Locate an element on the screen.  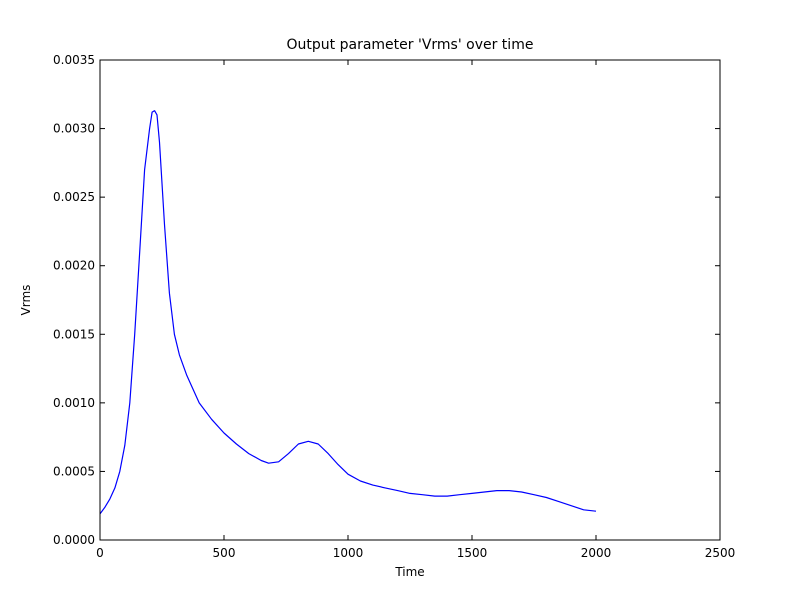
x-tick-label: 1500 is located at coordinates (472, 553).